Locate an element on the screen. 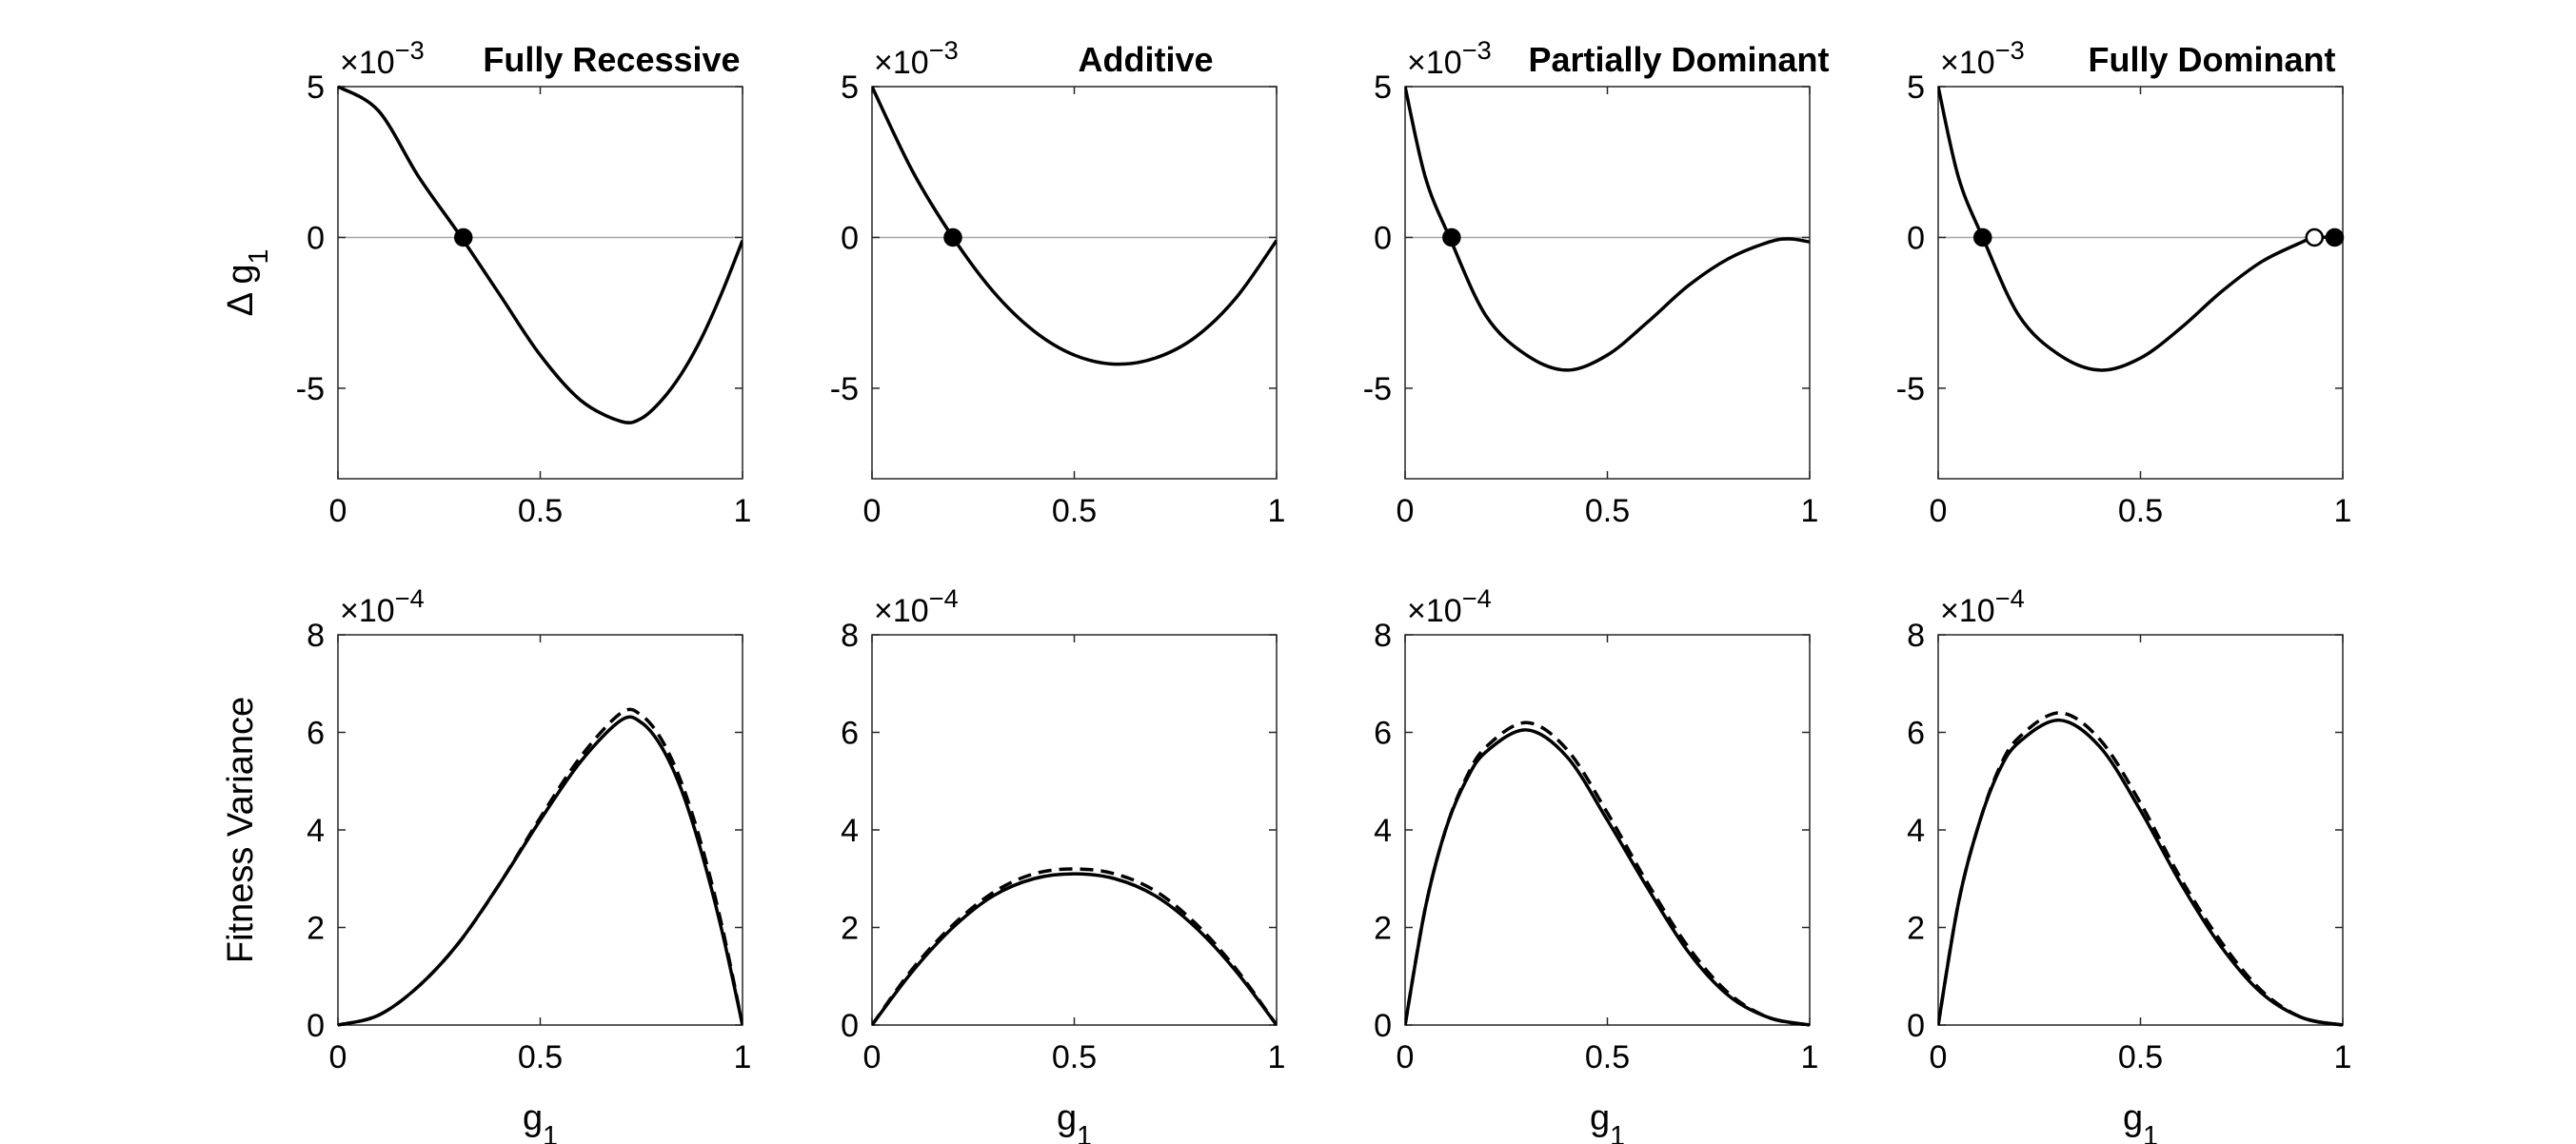  panel-4: 0 0.5 1 5 0 -5 ×10⁻³ Fully Dominant is located at coordinates (2124, 282).